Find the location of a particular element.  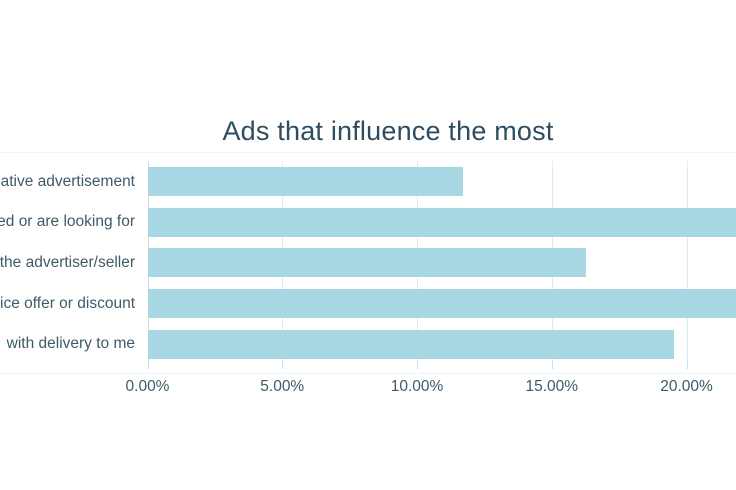

value-axis-tick-label: 0.00% is located at coordinates (147, 386).